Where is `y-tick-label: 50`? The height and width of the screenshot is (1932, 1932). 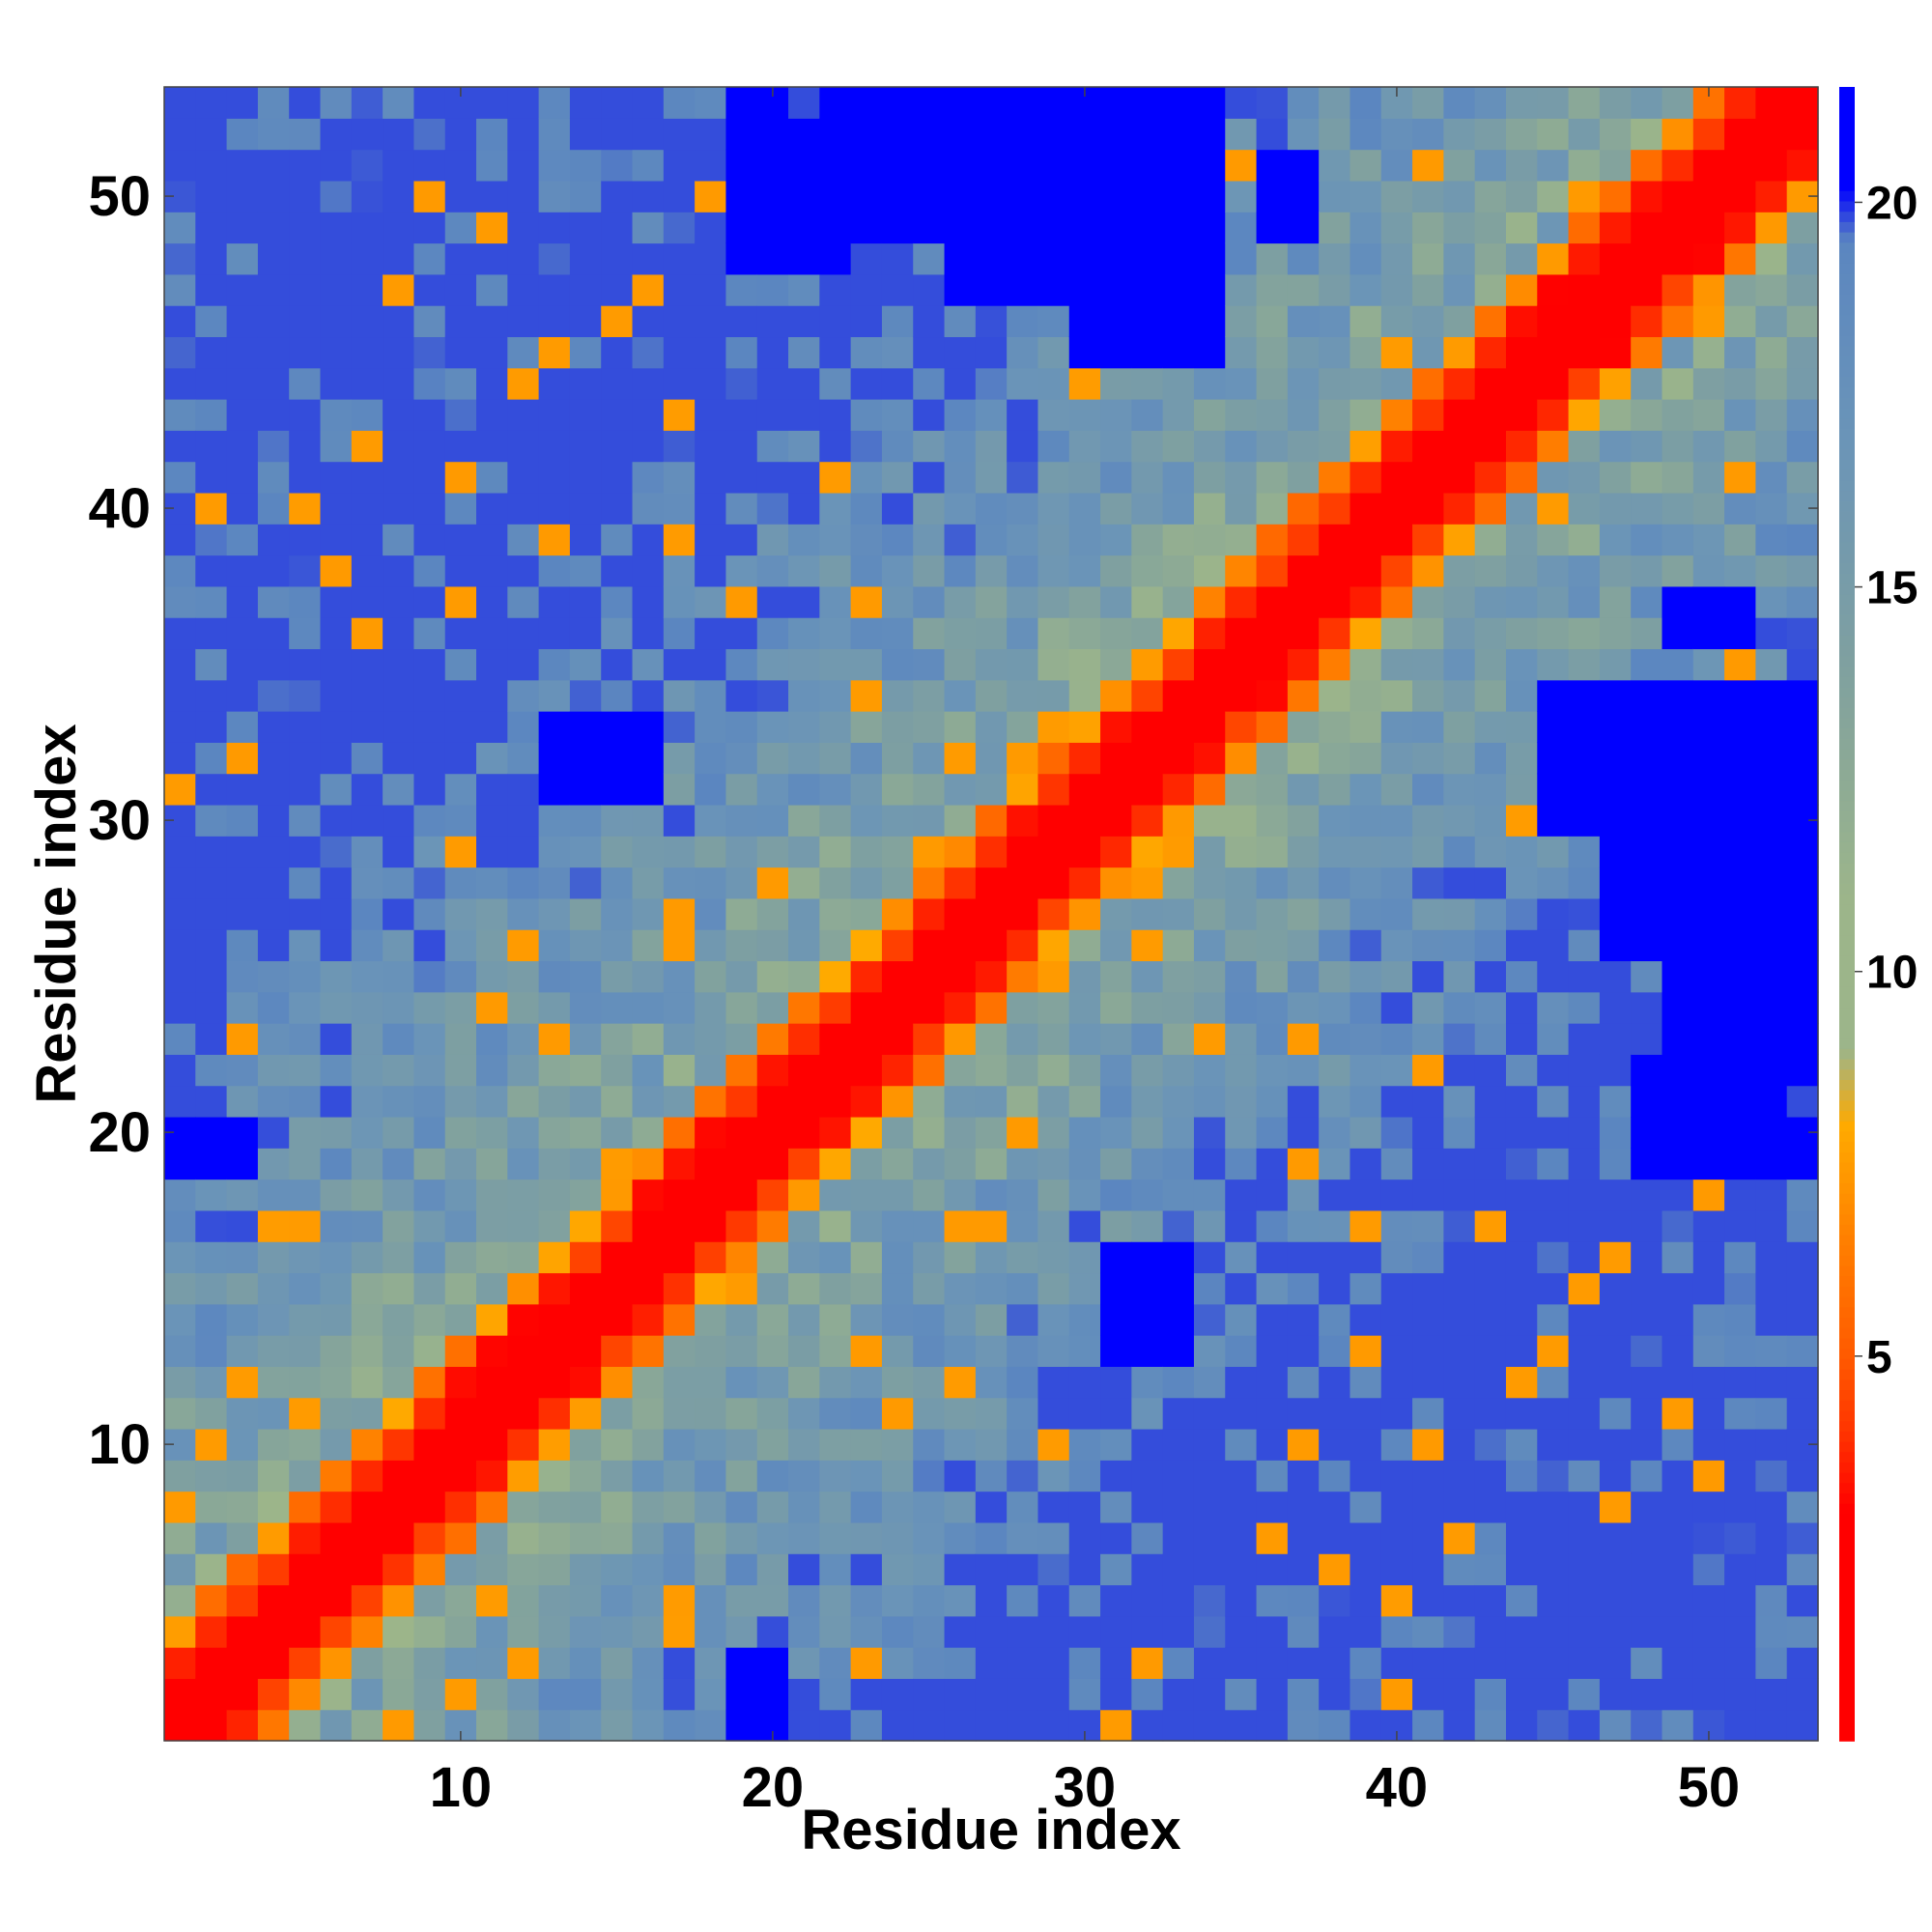 y-tick-label: 50 is located at coordinates (119, 196).